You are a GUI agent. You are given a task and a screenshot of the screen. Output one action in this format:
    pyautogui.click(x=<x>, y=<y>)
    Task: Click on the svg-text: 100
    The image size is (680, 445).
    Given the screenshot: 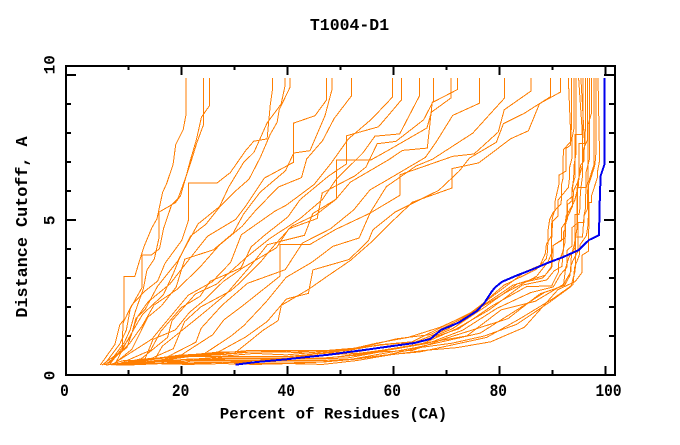 What is the action you would take?
    pyautogui.click(x=608, y=392)
    